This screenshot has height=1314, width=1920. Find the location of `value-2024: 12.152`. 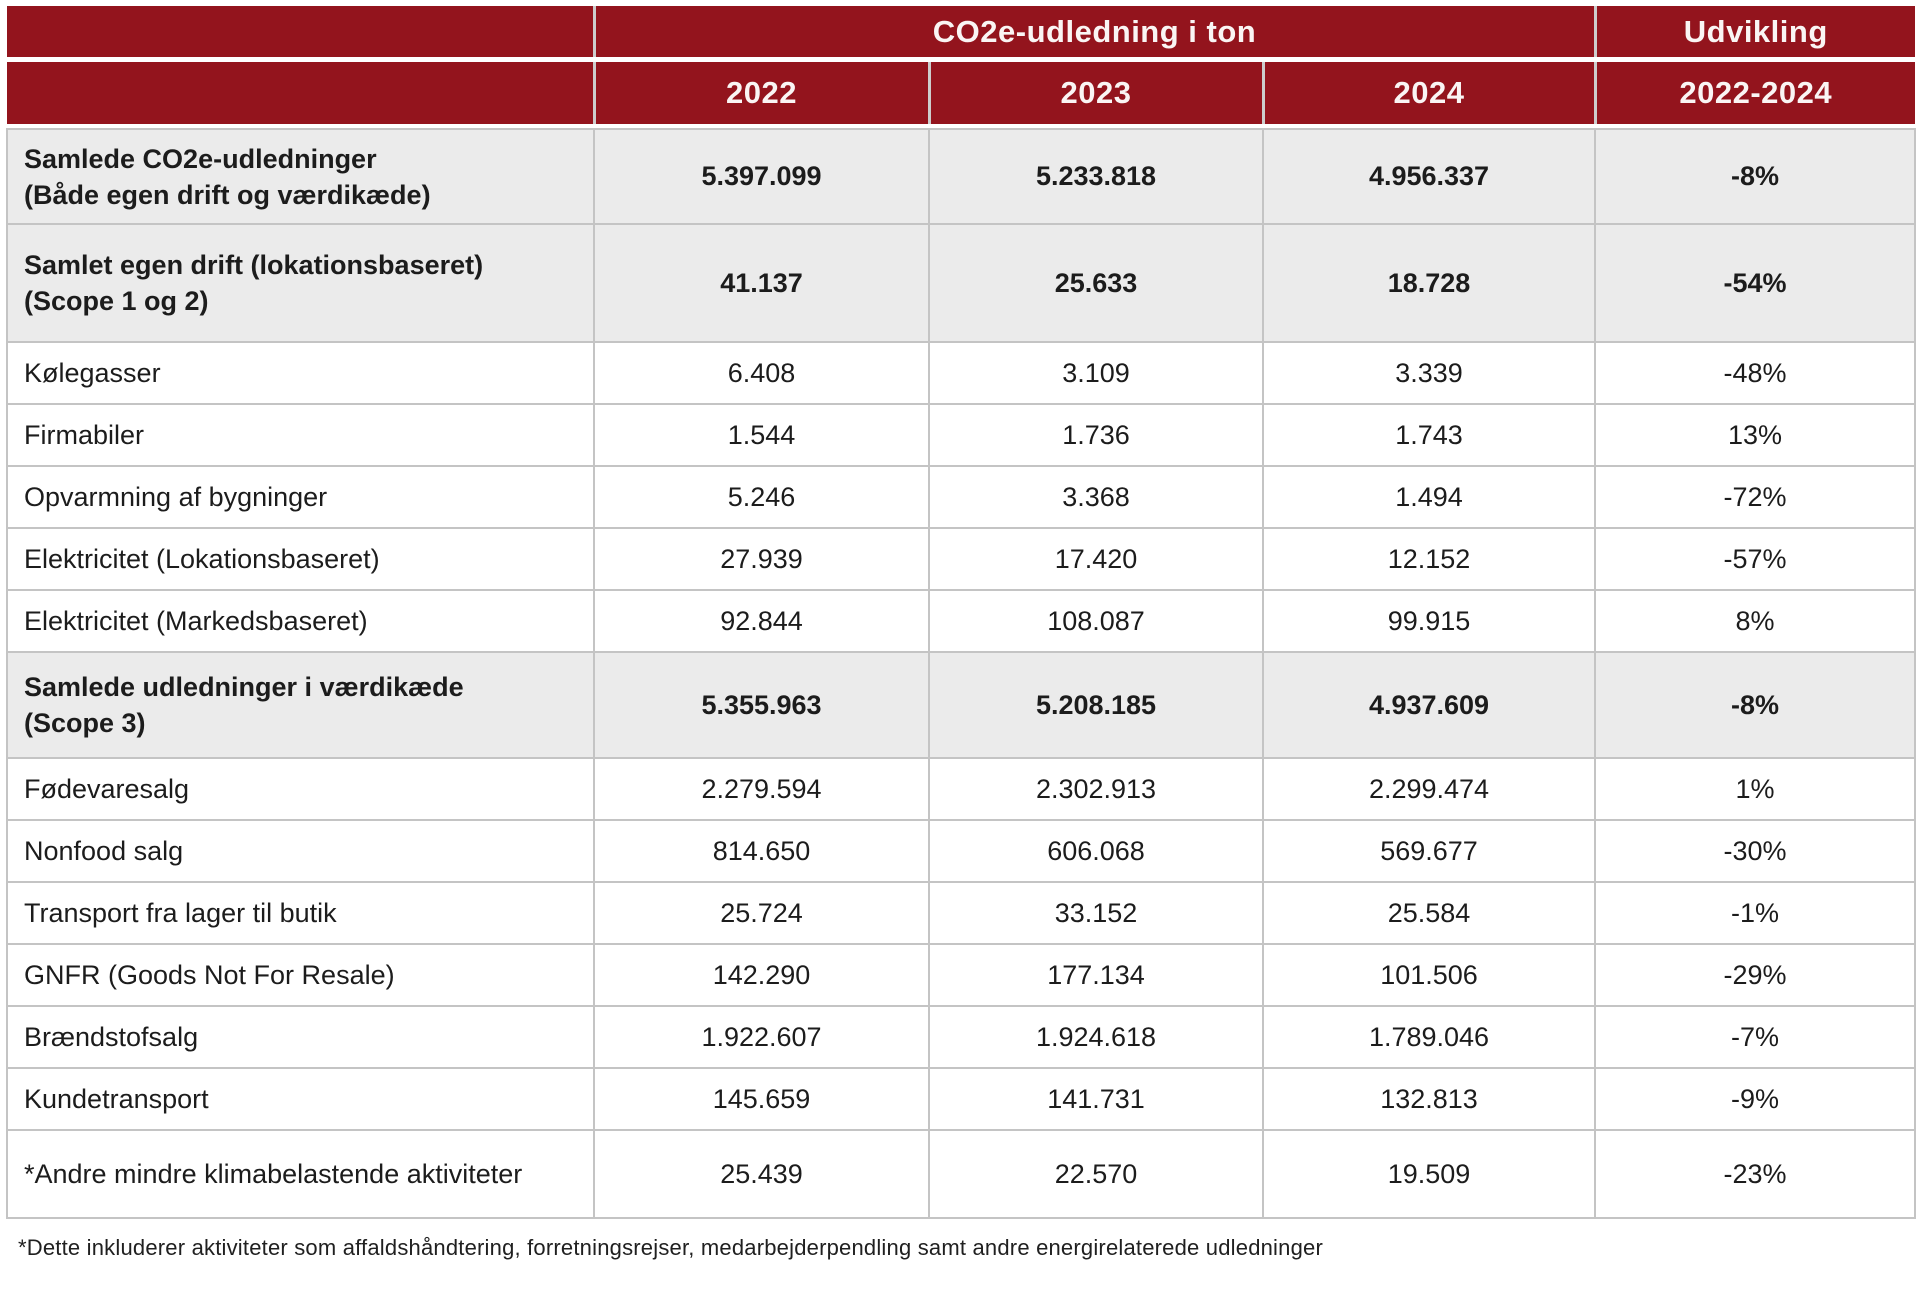

value-2024: 12.152 is located at coordinates (1429, 559).